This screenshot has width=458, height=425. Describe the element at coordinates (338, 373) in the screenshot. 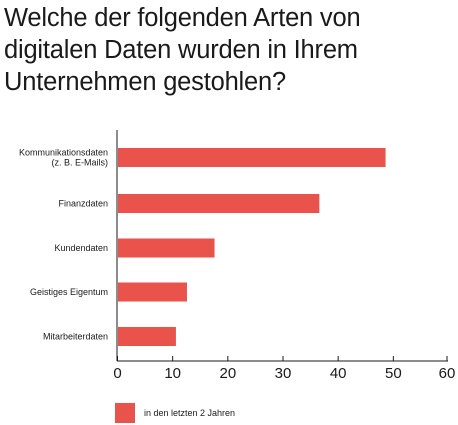

I see `x-tick-label: 40` at that location.